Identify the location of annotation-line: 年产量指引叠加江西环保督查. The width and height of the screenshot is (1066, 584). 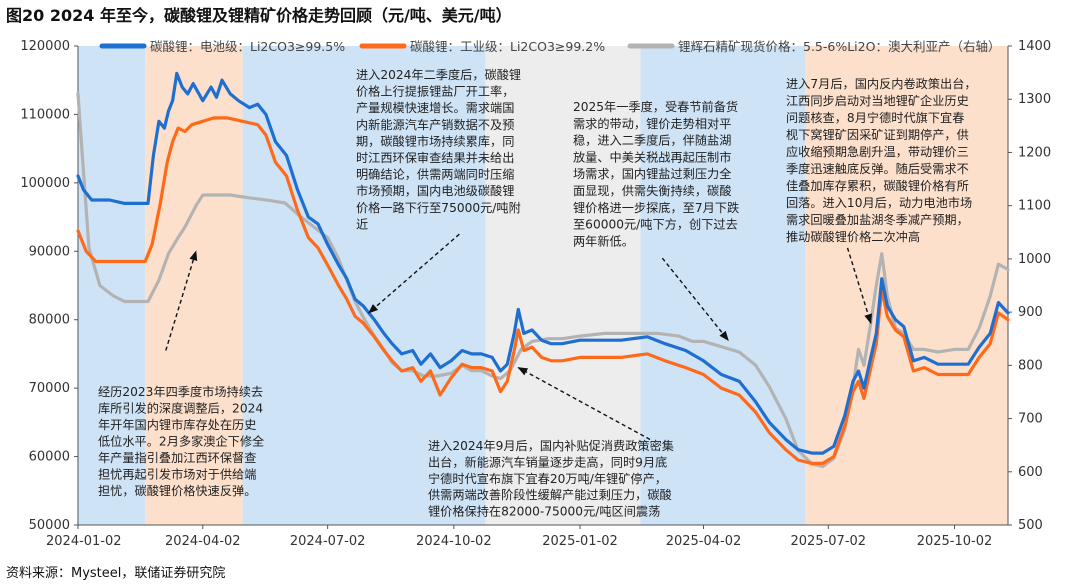
(177, 457).